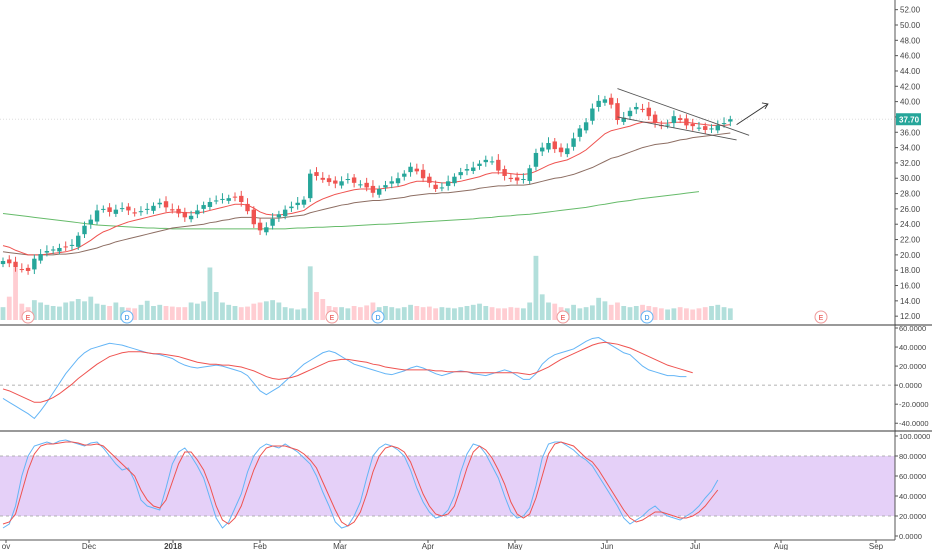 The height and width of the screenshot is (550, 932). I want to click on osc-tick-label: 60.0000, so click(912, 328).